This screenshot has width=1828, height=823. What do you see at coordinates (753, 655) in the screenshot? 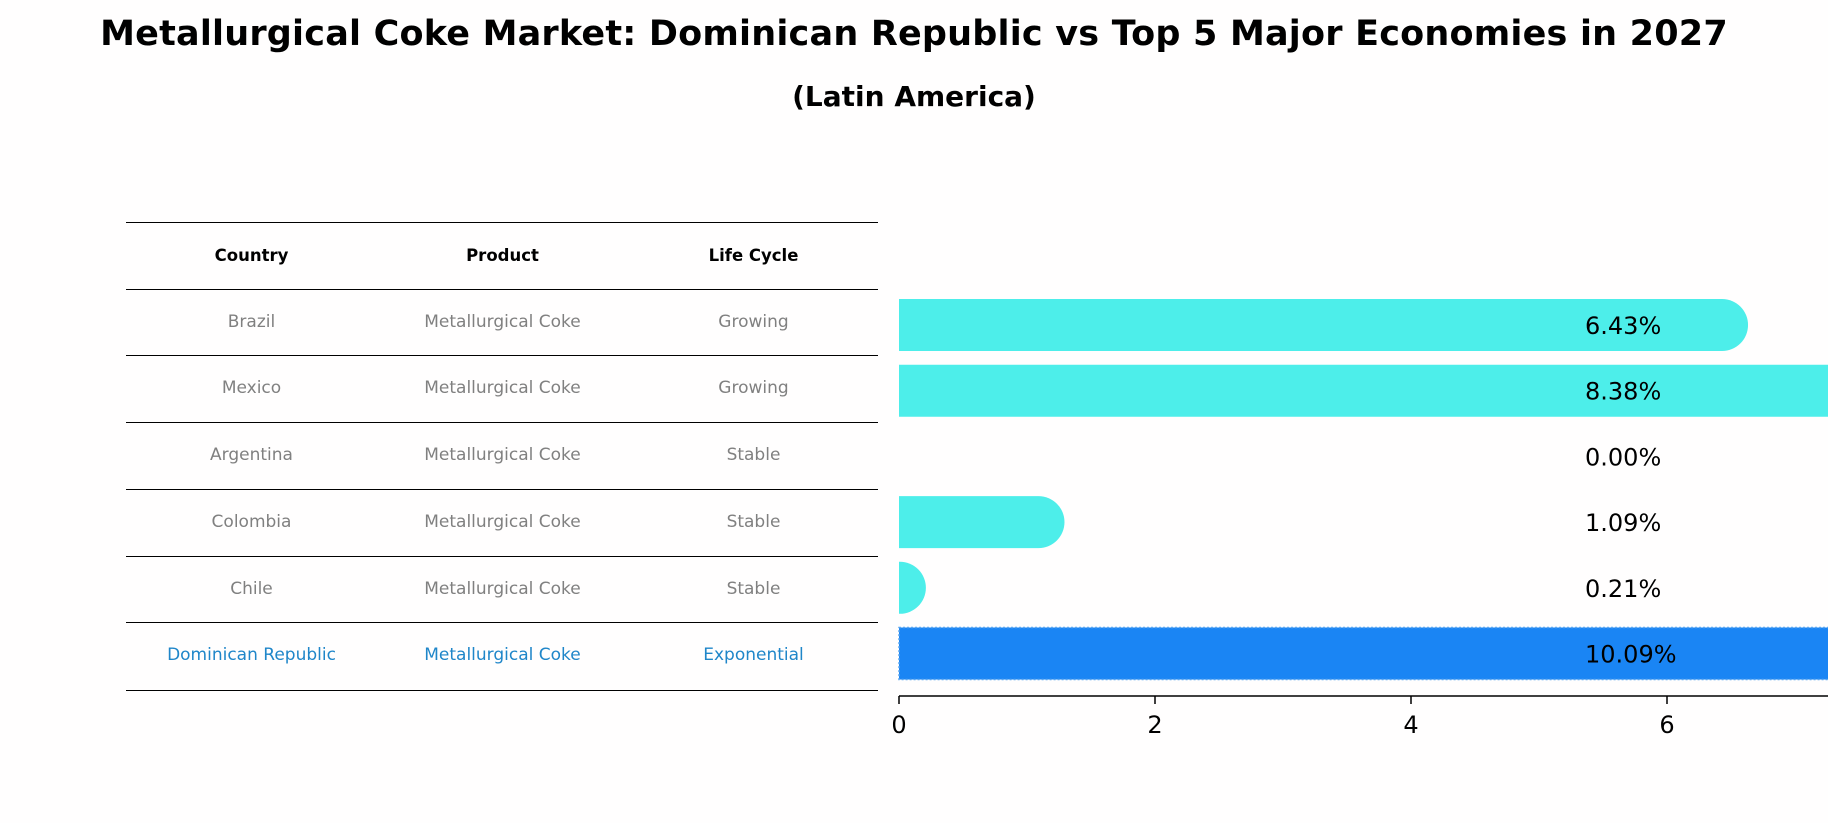
I see `life-cycle-cell: Exponential` at bounding box center [753, 655].